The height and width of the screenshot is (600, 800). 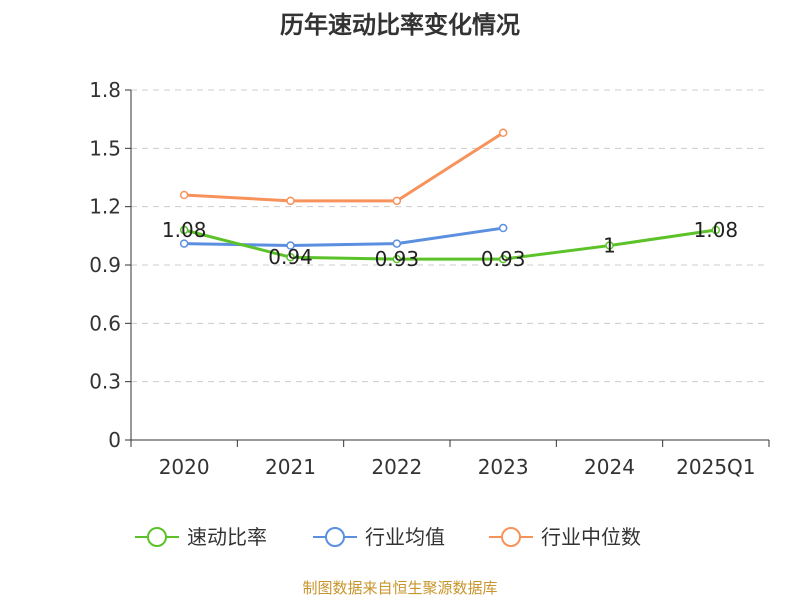 What do you see at coordinates (405, 537) in the screenshot?
I see `legend-label-2: 行业均值` at bounding box center [405, 537].